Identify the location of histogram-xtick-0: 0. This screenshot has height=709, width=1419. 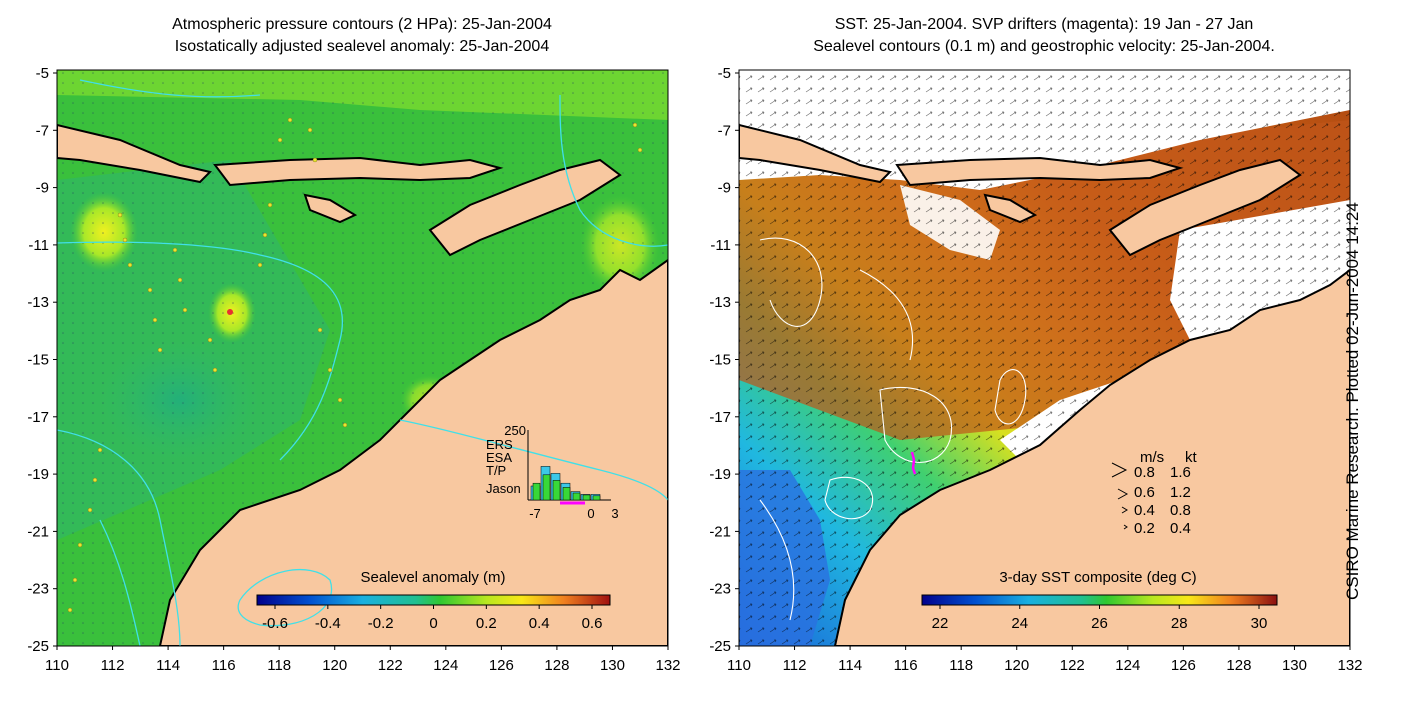
(590, 513).